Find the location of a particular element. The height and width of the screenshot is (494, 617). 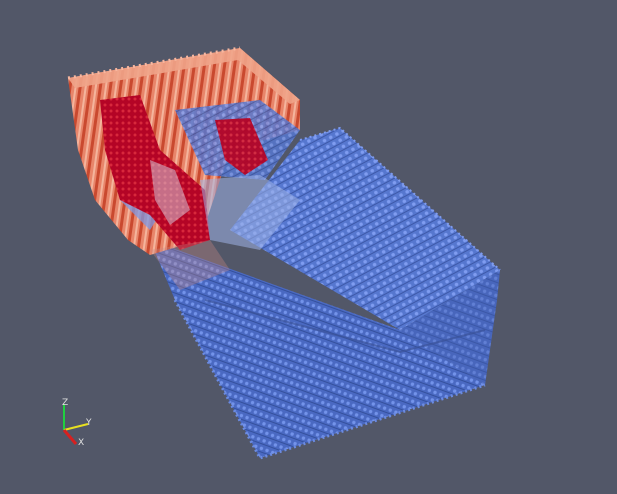

x-axis-label: X is located at coordinates (81, 443).